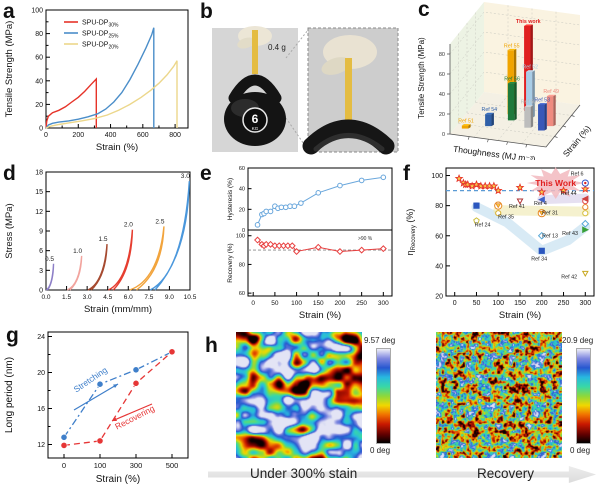 The image size is (600, 497). I want to click on svg-text: 16, so click(41, 409).